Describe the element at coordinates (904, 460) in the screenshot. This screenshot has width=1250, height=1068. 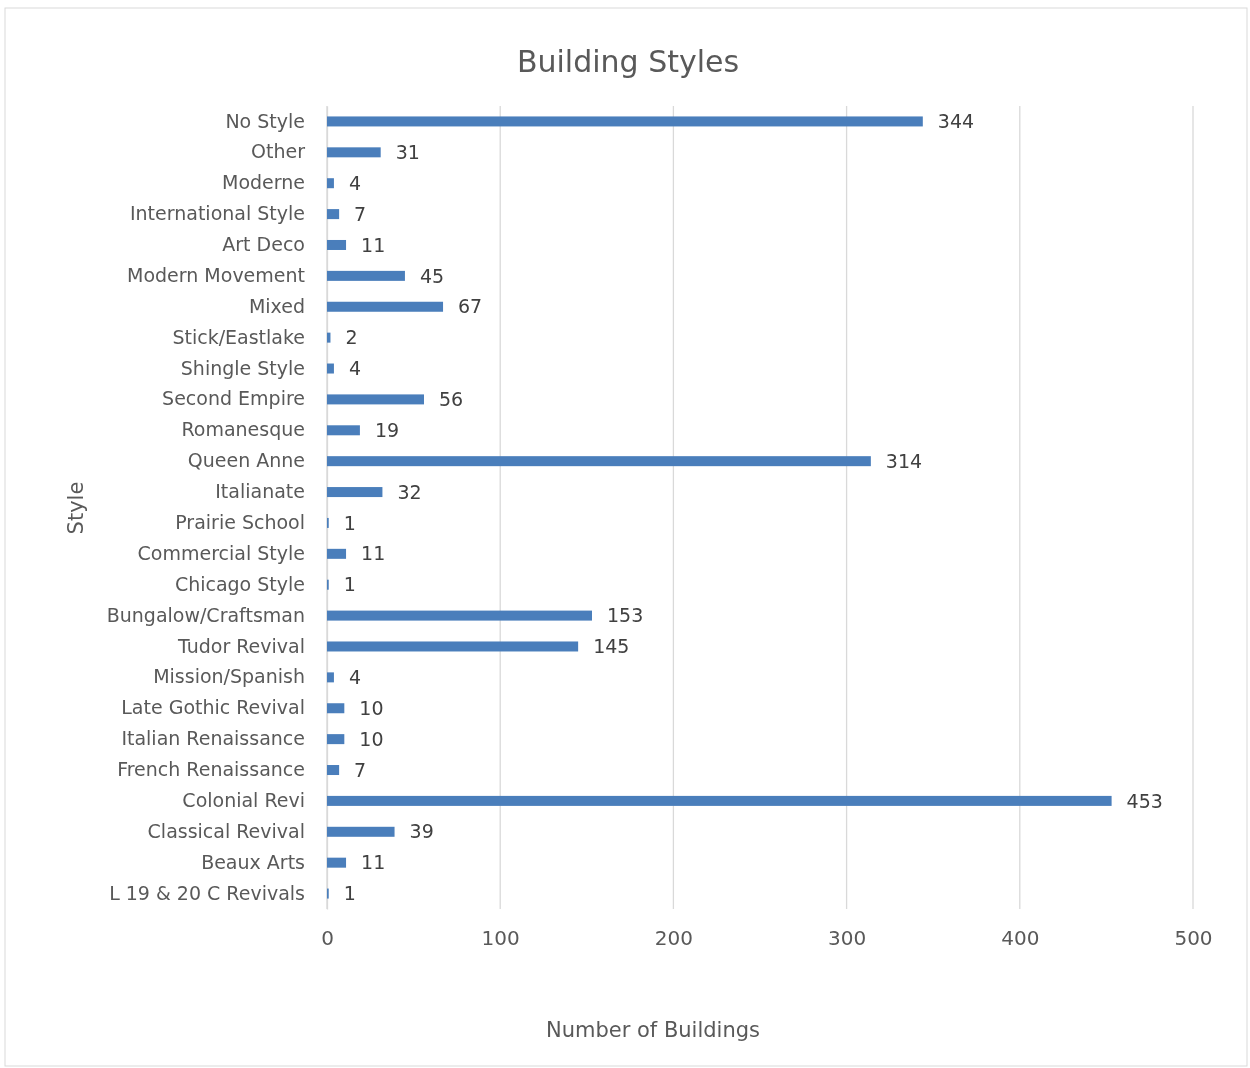
I see `data-label: 314` at that location.